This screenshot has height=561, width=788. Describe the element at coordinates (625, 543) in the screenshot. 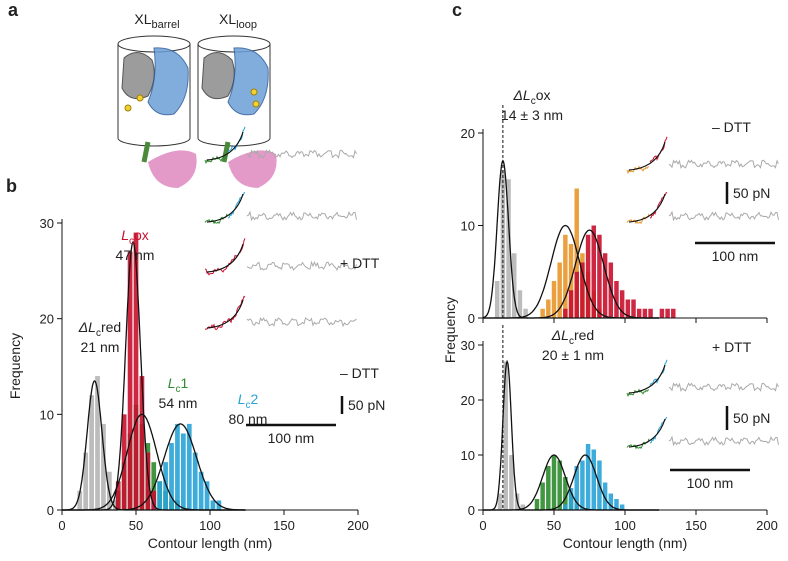

I see `x-axis-label: Contour length (nm)` at that location.